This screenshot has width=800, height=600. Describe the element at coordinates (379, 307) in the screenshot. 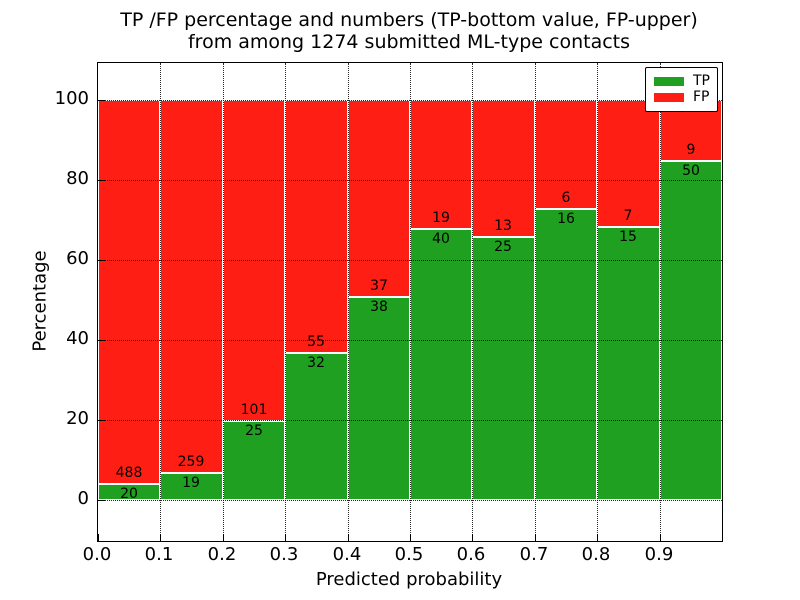

I see `tp-count-label: 38` at that location.